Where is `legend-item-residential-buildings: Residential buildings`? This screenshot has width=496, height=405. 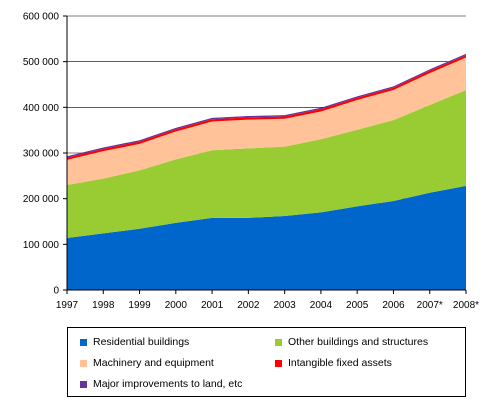 legend-item-residential-buildings: Residential buildings is located at coordinates (134, 342).